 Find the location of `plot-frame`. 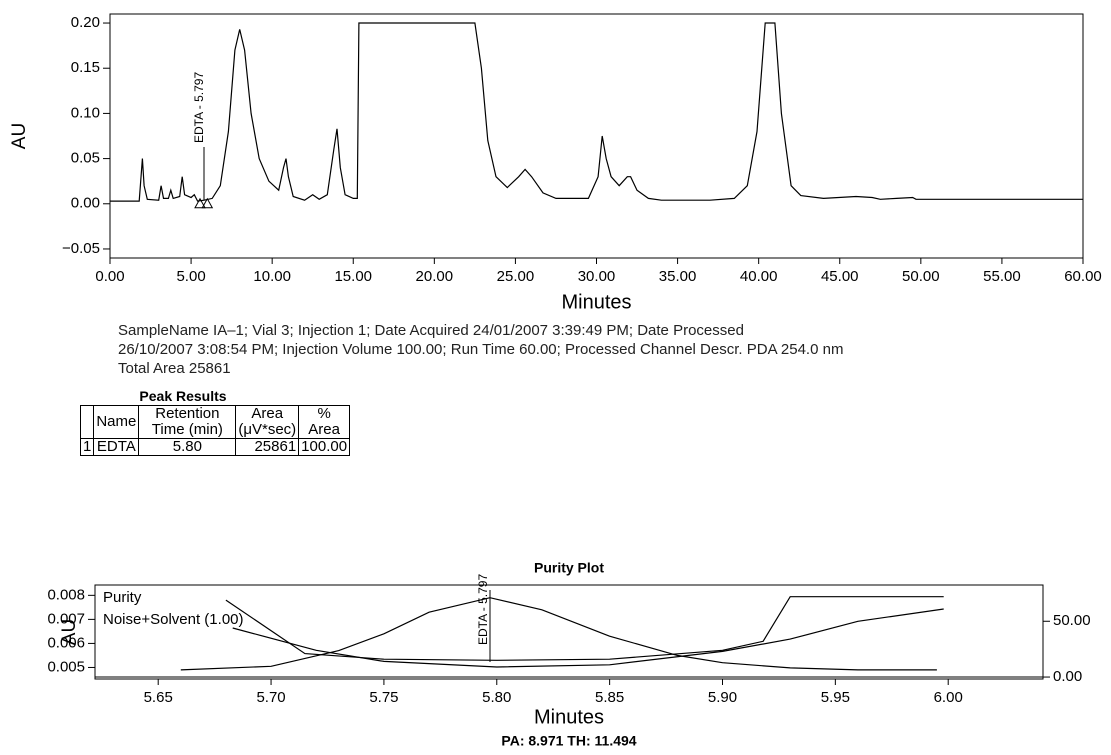

plot-frame is located at coordinates (569, 632).